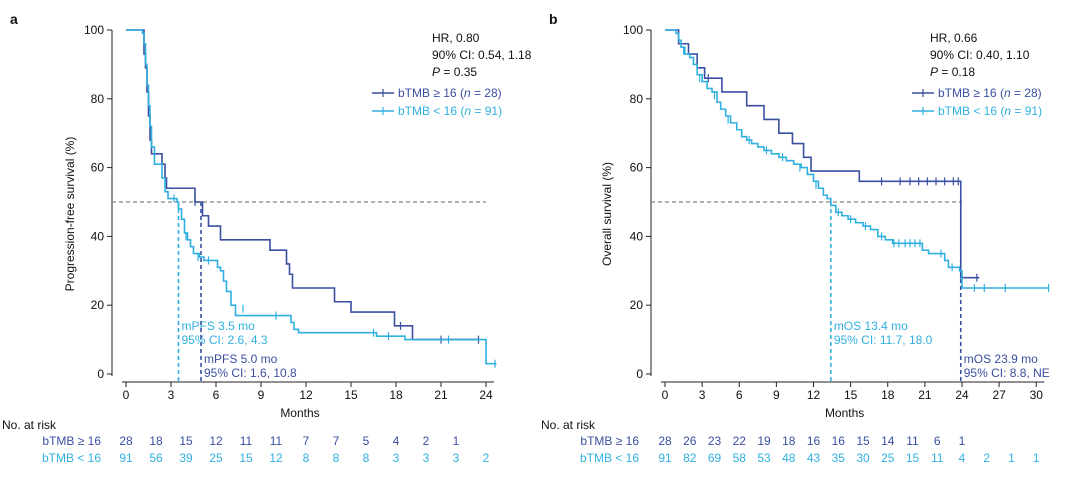 The height and width of the screenshot is (481, 1080). I want to click on y-axis-label: Overall survival (%), so click(607, 214).